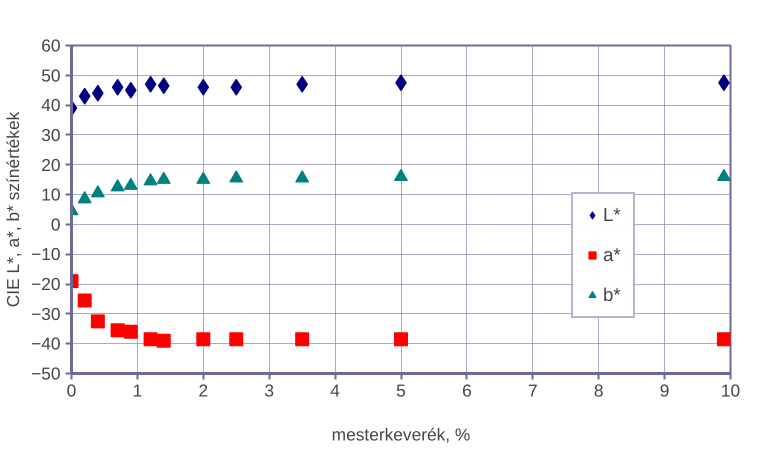 This screenshot has width=758, height=455. Describe the element at coordinates (335, 390) in the screenshot. I see `x-tick-label: 4` at that location.